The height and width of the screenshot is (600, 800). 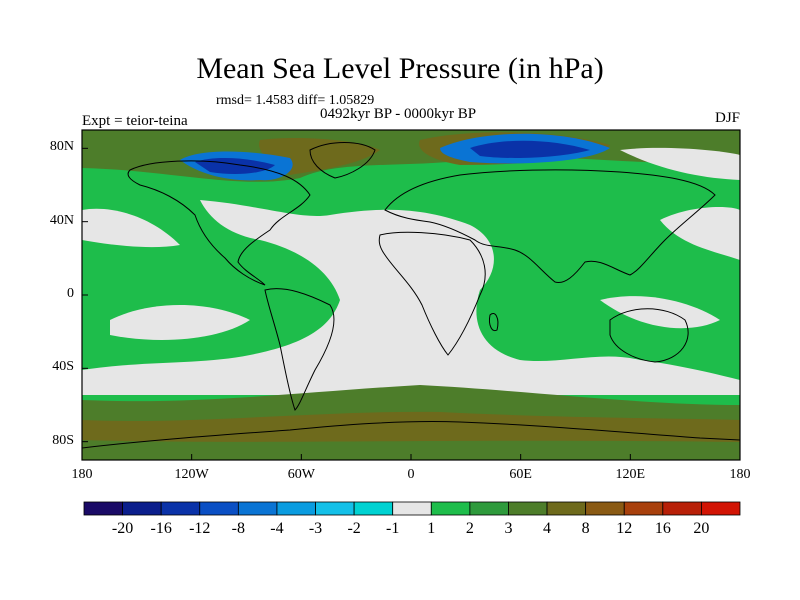 What do you see at coordinates (180, 322) in the screenshot?
I see `field-southpacific-neutral` at bounding box center [180, 322].